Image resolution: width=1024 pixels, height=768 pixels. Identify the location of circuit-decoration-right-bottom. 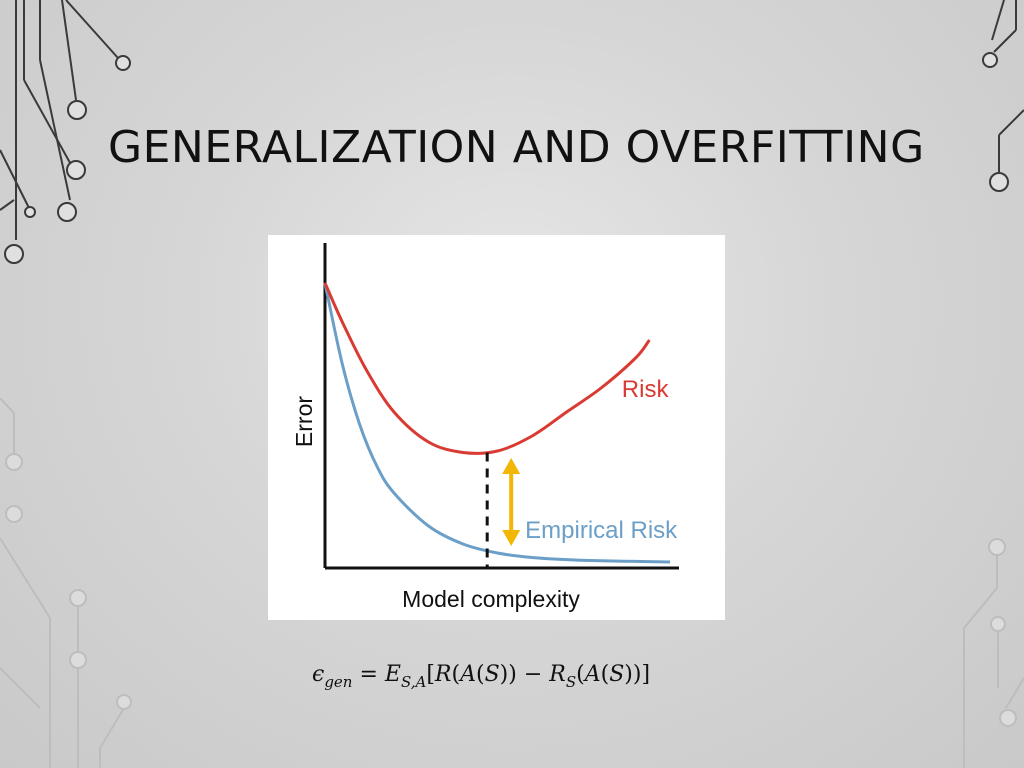
(993, 653).